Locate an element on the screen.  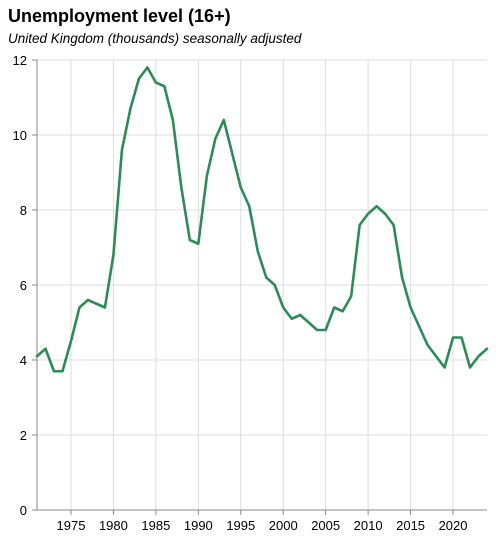
y-tick-label: 10 is located at coordinates (20, 135).